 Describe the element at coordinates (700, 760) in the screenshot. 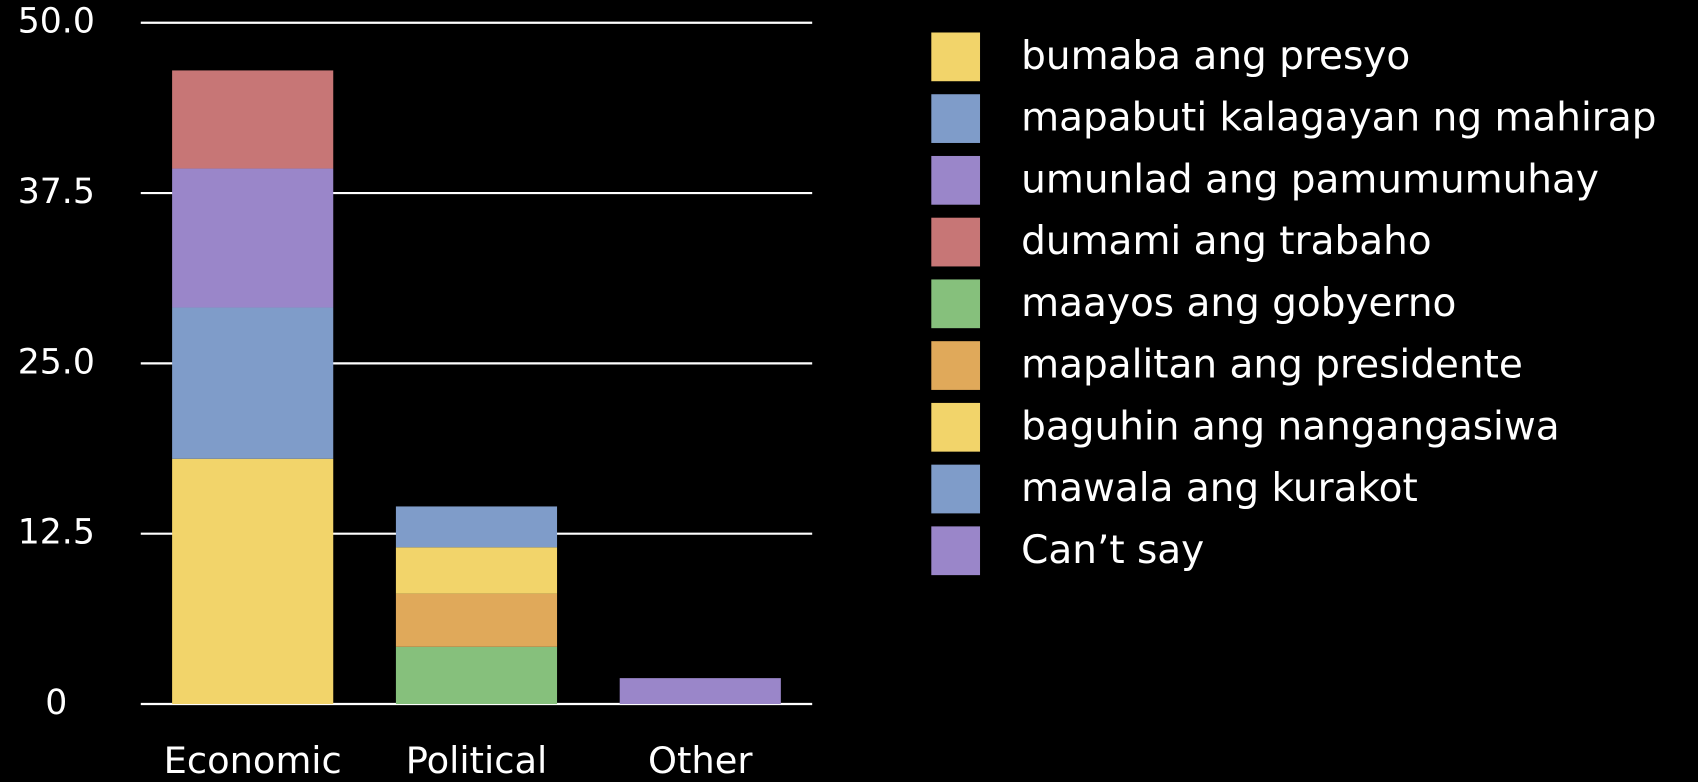

I see `x-tick-label: Other` at that location.